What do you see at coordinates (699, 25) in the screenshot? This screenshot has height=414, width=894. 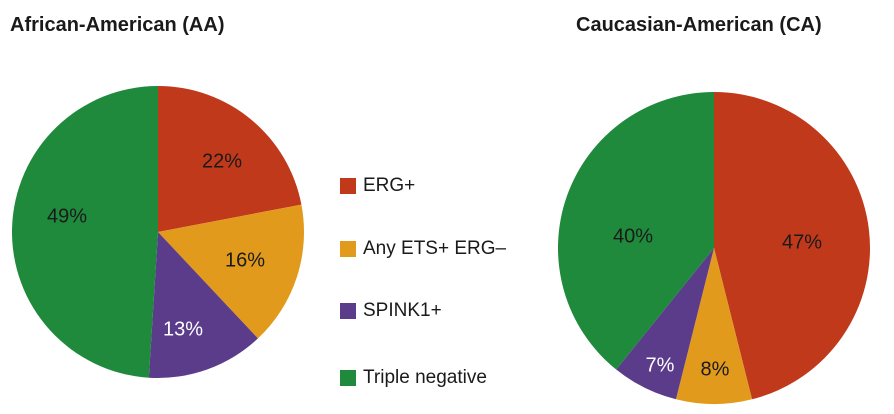 I see `chart-title-ca: Caucasian-American (CA)` at bounding box center [699, 25].